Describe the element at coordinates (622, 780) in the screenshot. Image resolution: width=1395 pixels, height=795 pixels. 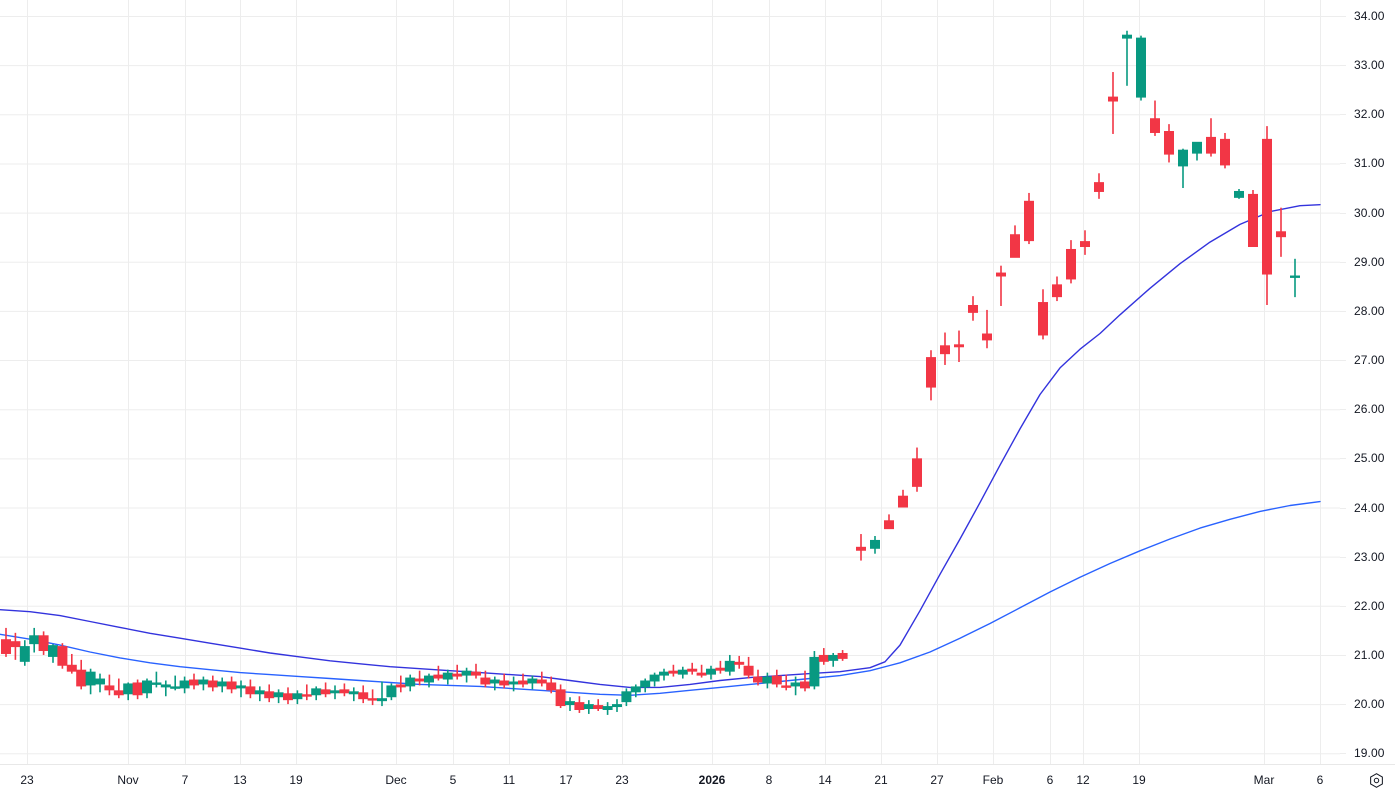
I see `time-axis-label: 23` at that location.